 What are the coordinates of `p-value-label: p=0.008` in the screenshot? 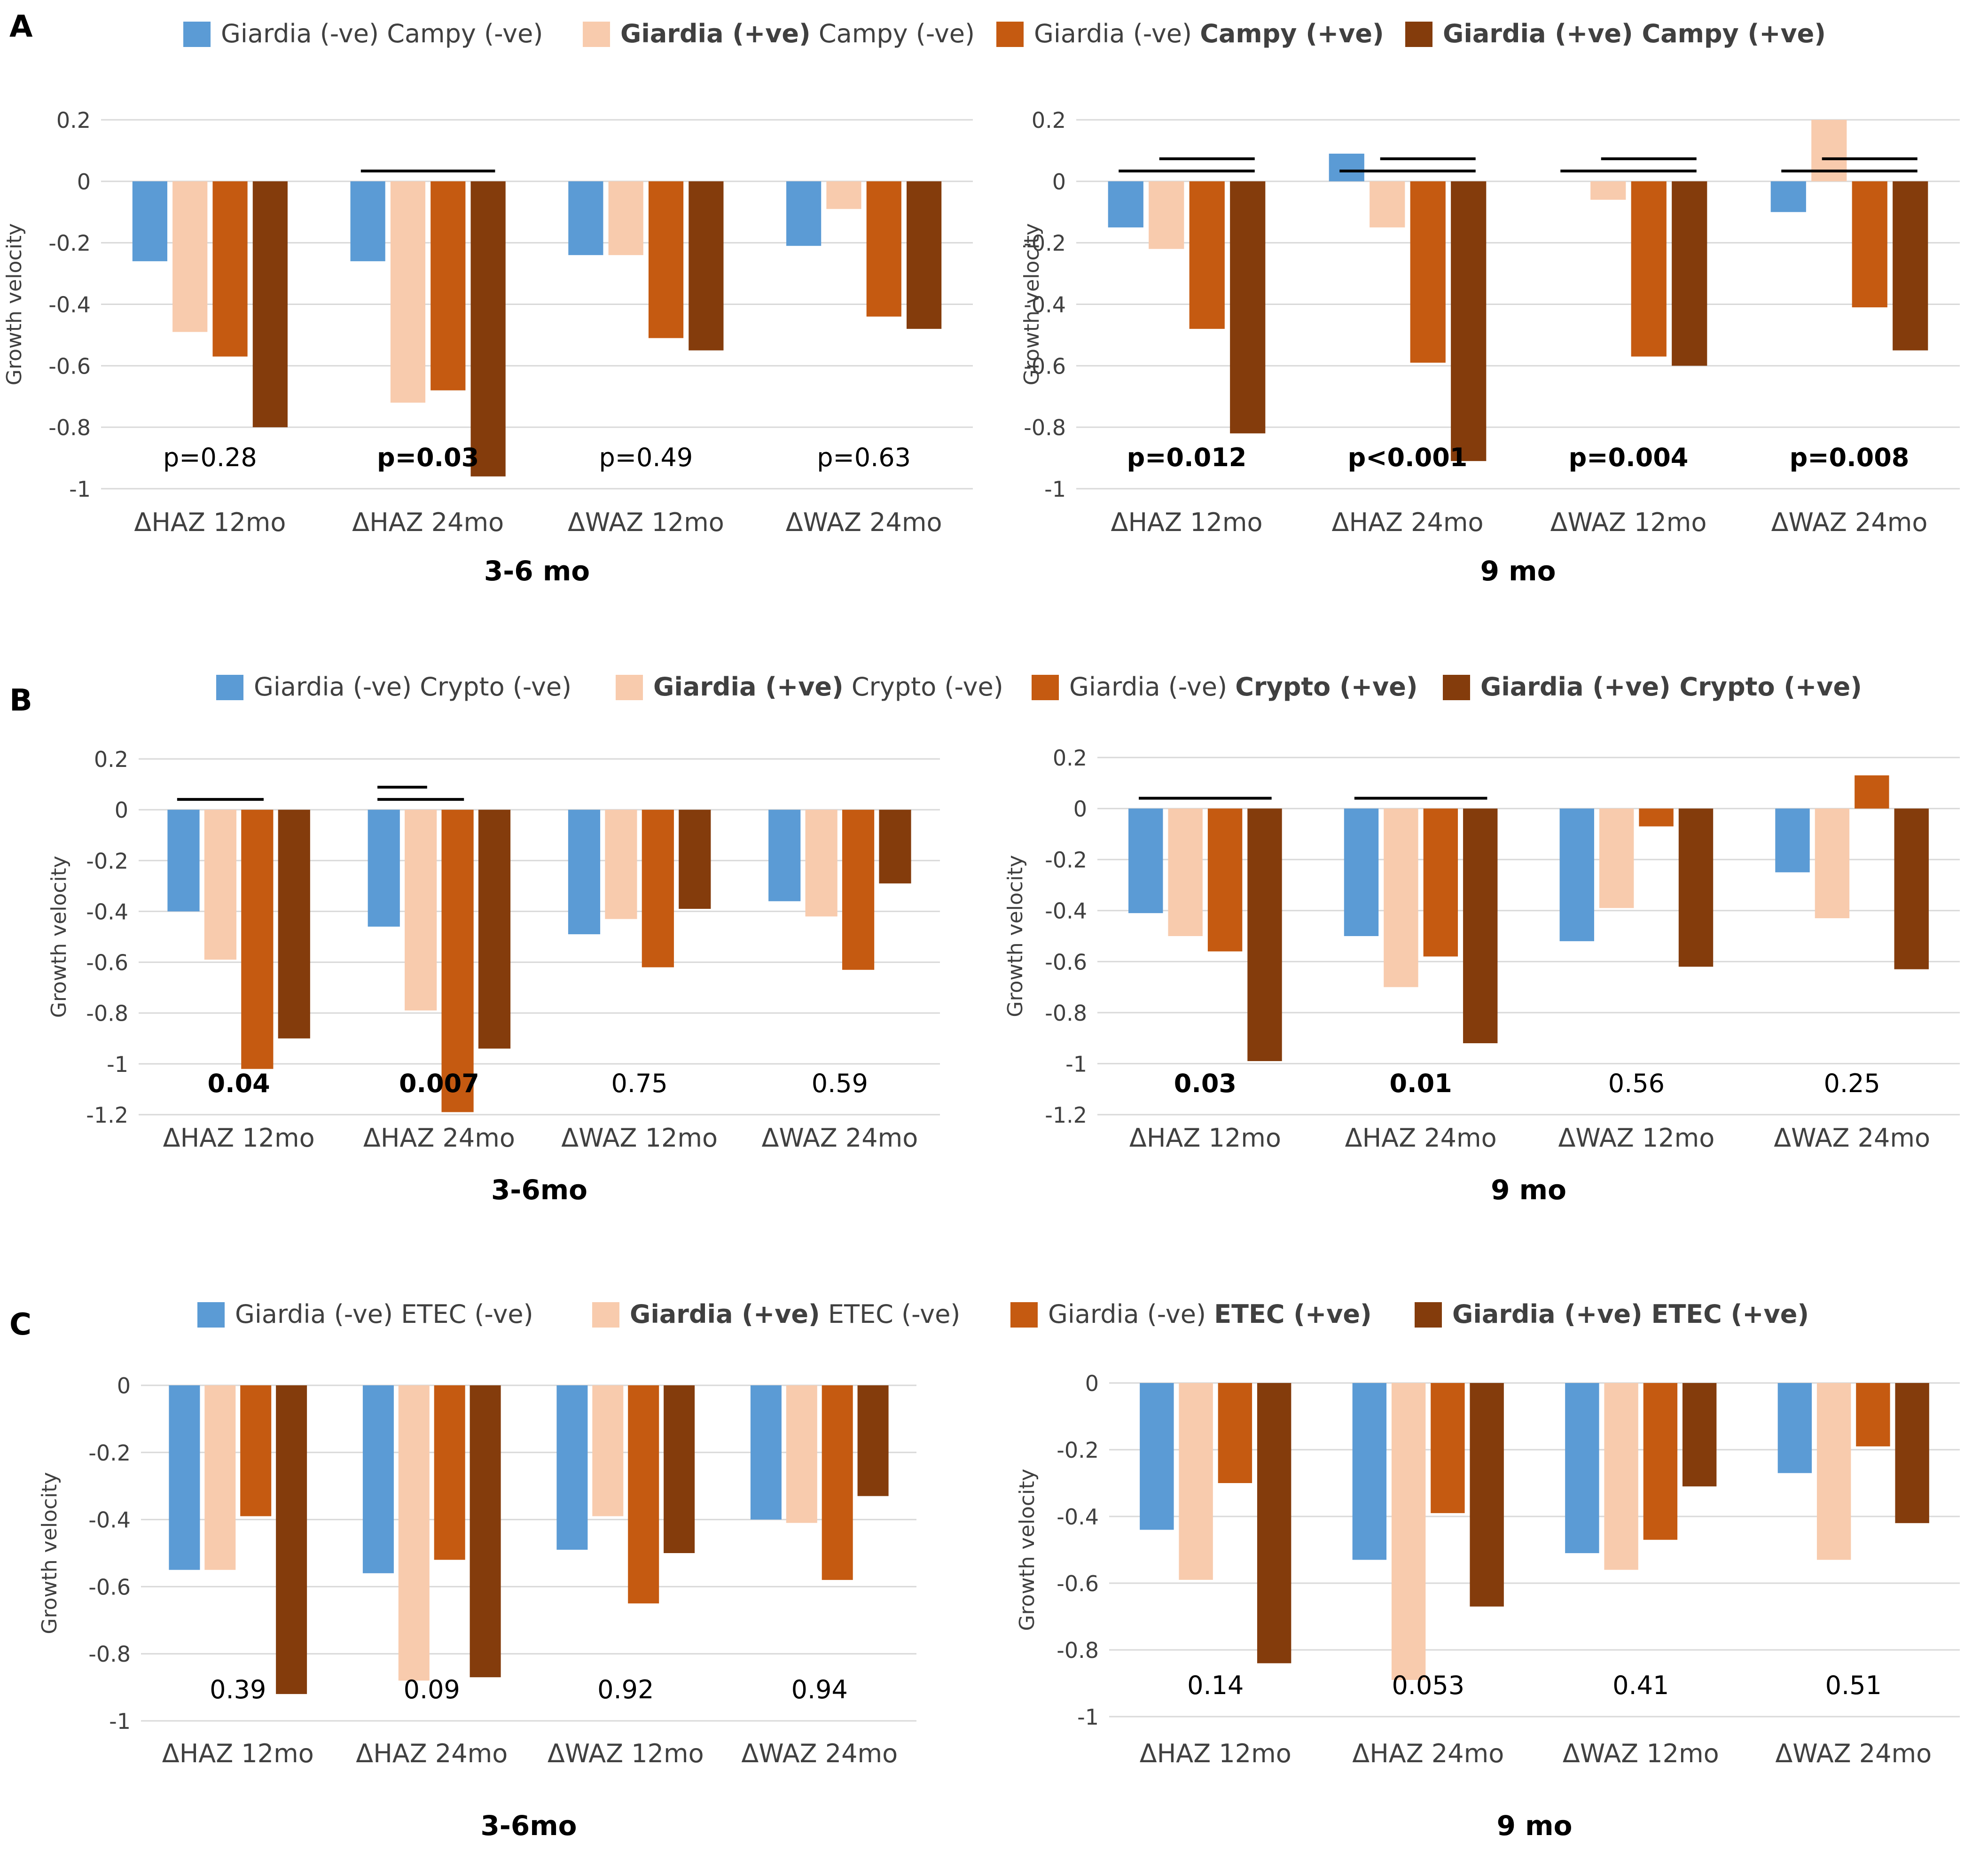 It's located at (1850, 458).